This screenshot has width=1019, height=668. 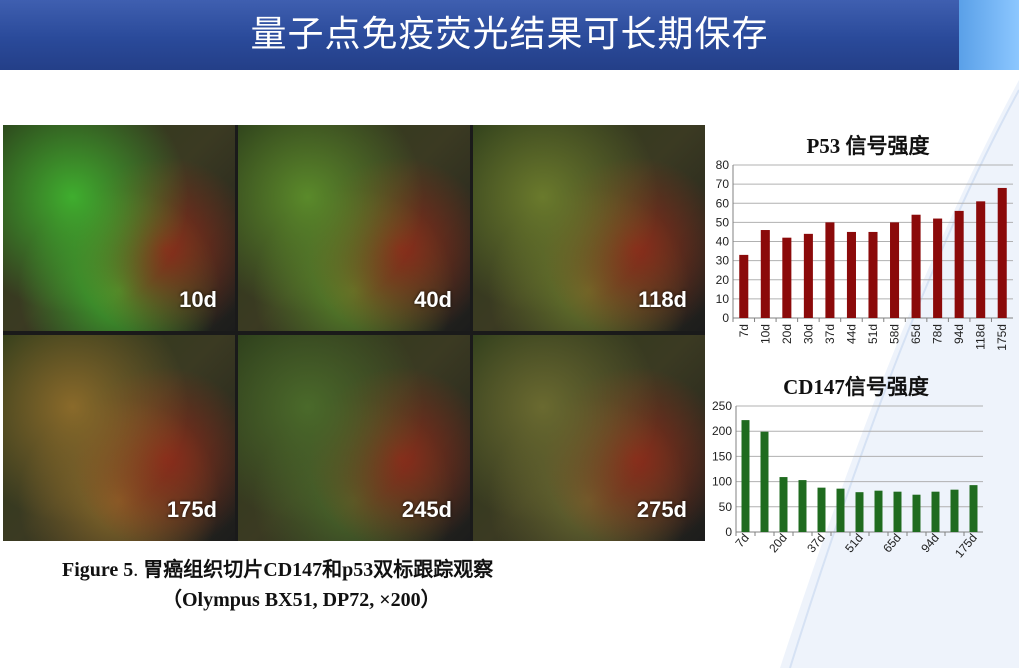 What do you see at coordinates (589, 228) in the screenshot?
I see `micrograph-panel: 118d` at bounding box center [589, 228].